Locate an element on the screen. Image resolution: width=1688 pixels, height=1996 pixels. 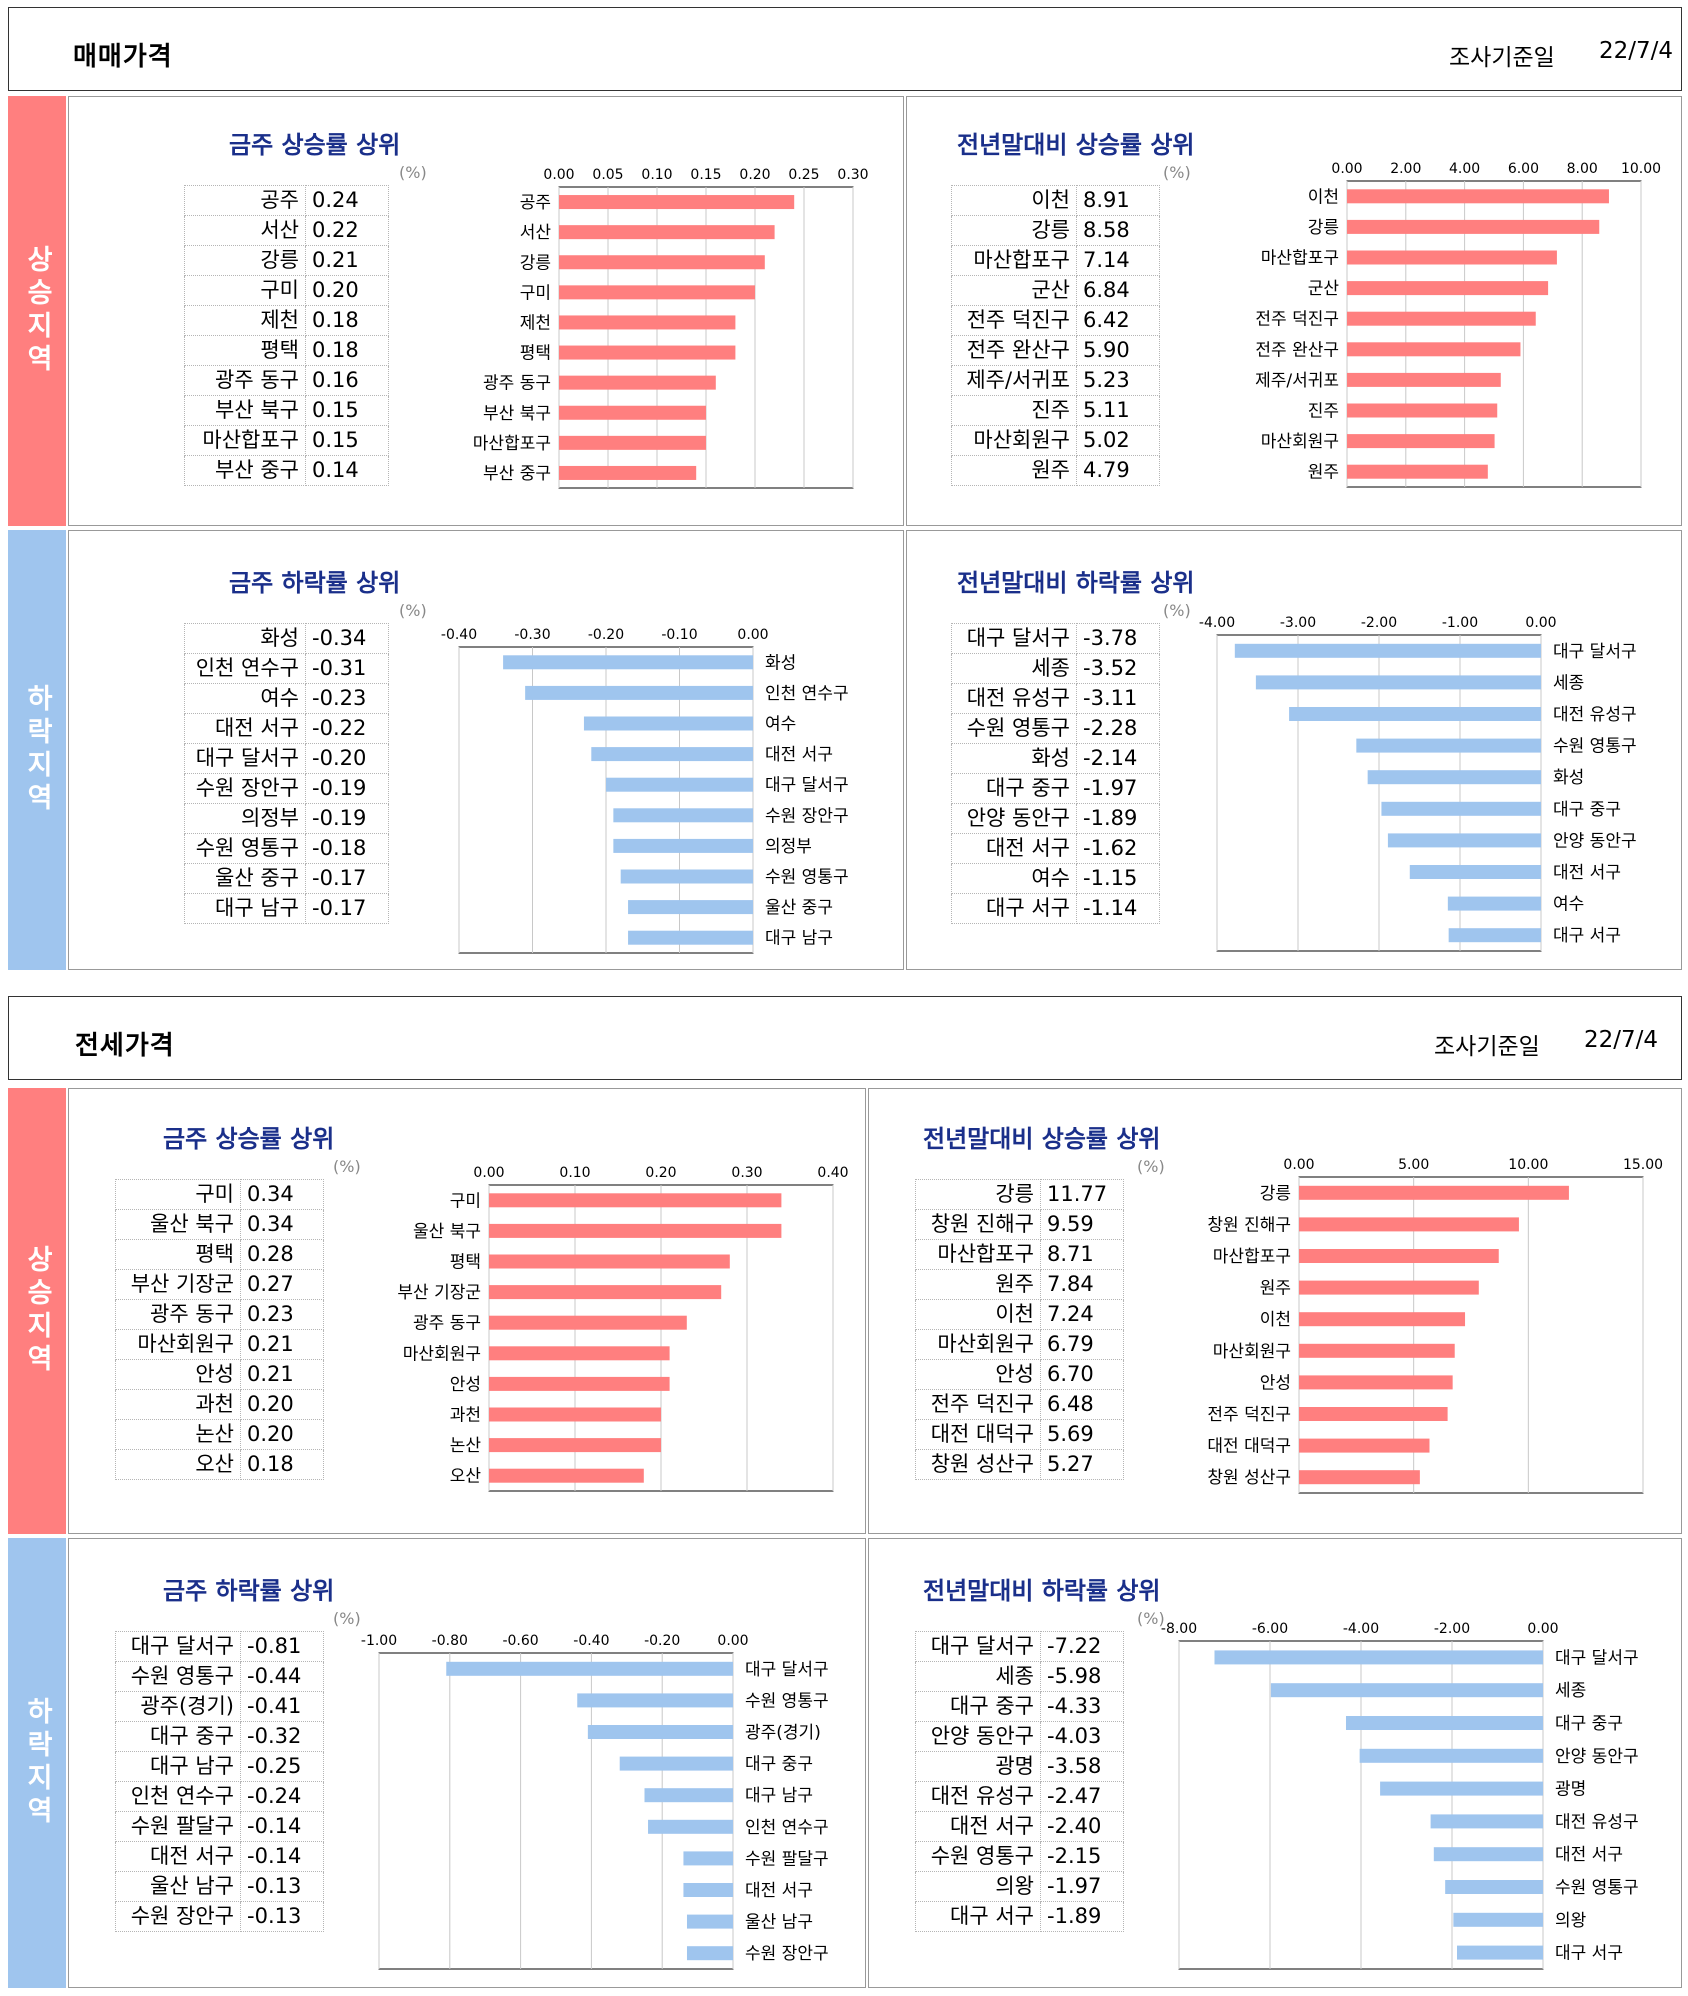
tick-label: -2.00 is located at coordinates (1379, 623).